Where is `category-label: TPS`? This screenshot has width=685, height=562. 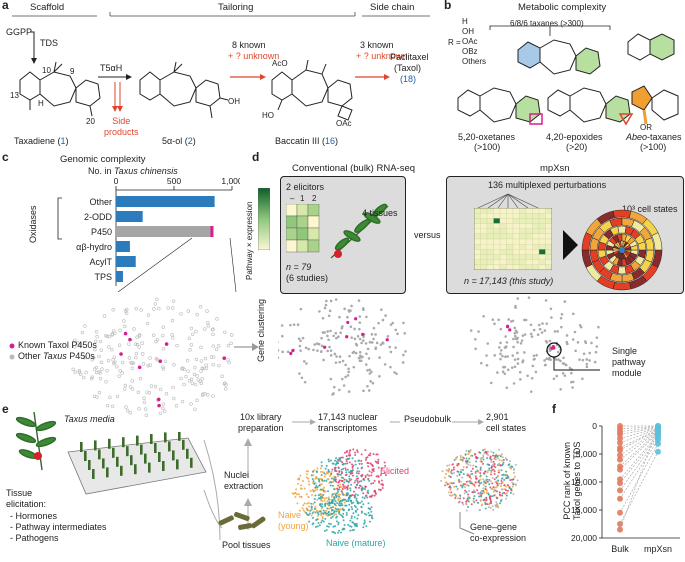 category-label: TPS is located at coordinates (103, 277).